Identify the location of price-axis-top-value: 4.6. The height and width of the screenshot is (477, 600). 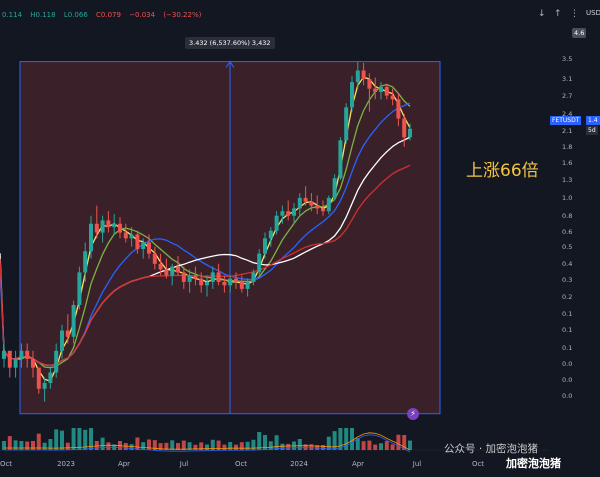
(579, 33).